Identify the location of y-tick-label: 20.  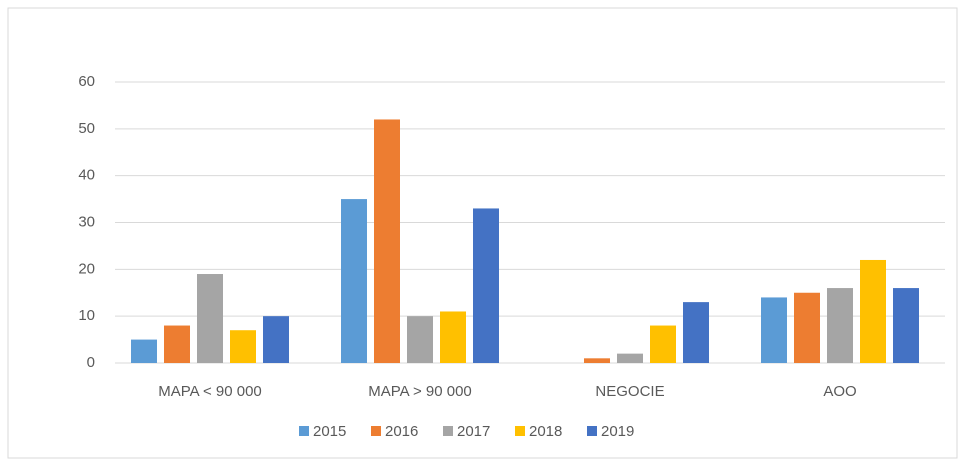
(86, 268).